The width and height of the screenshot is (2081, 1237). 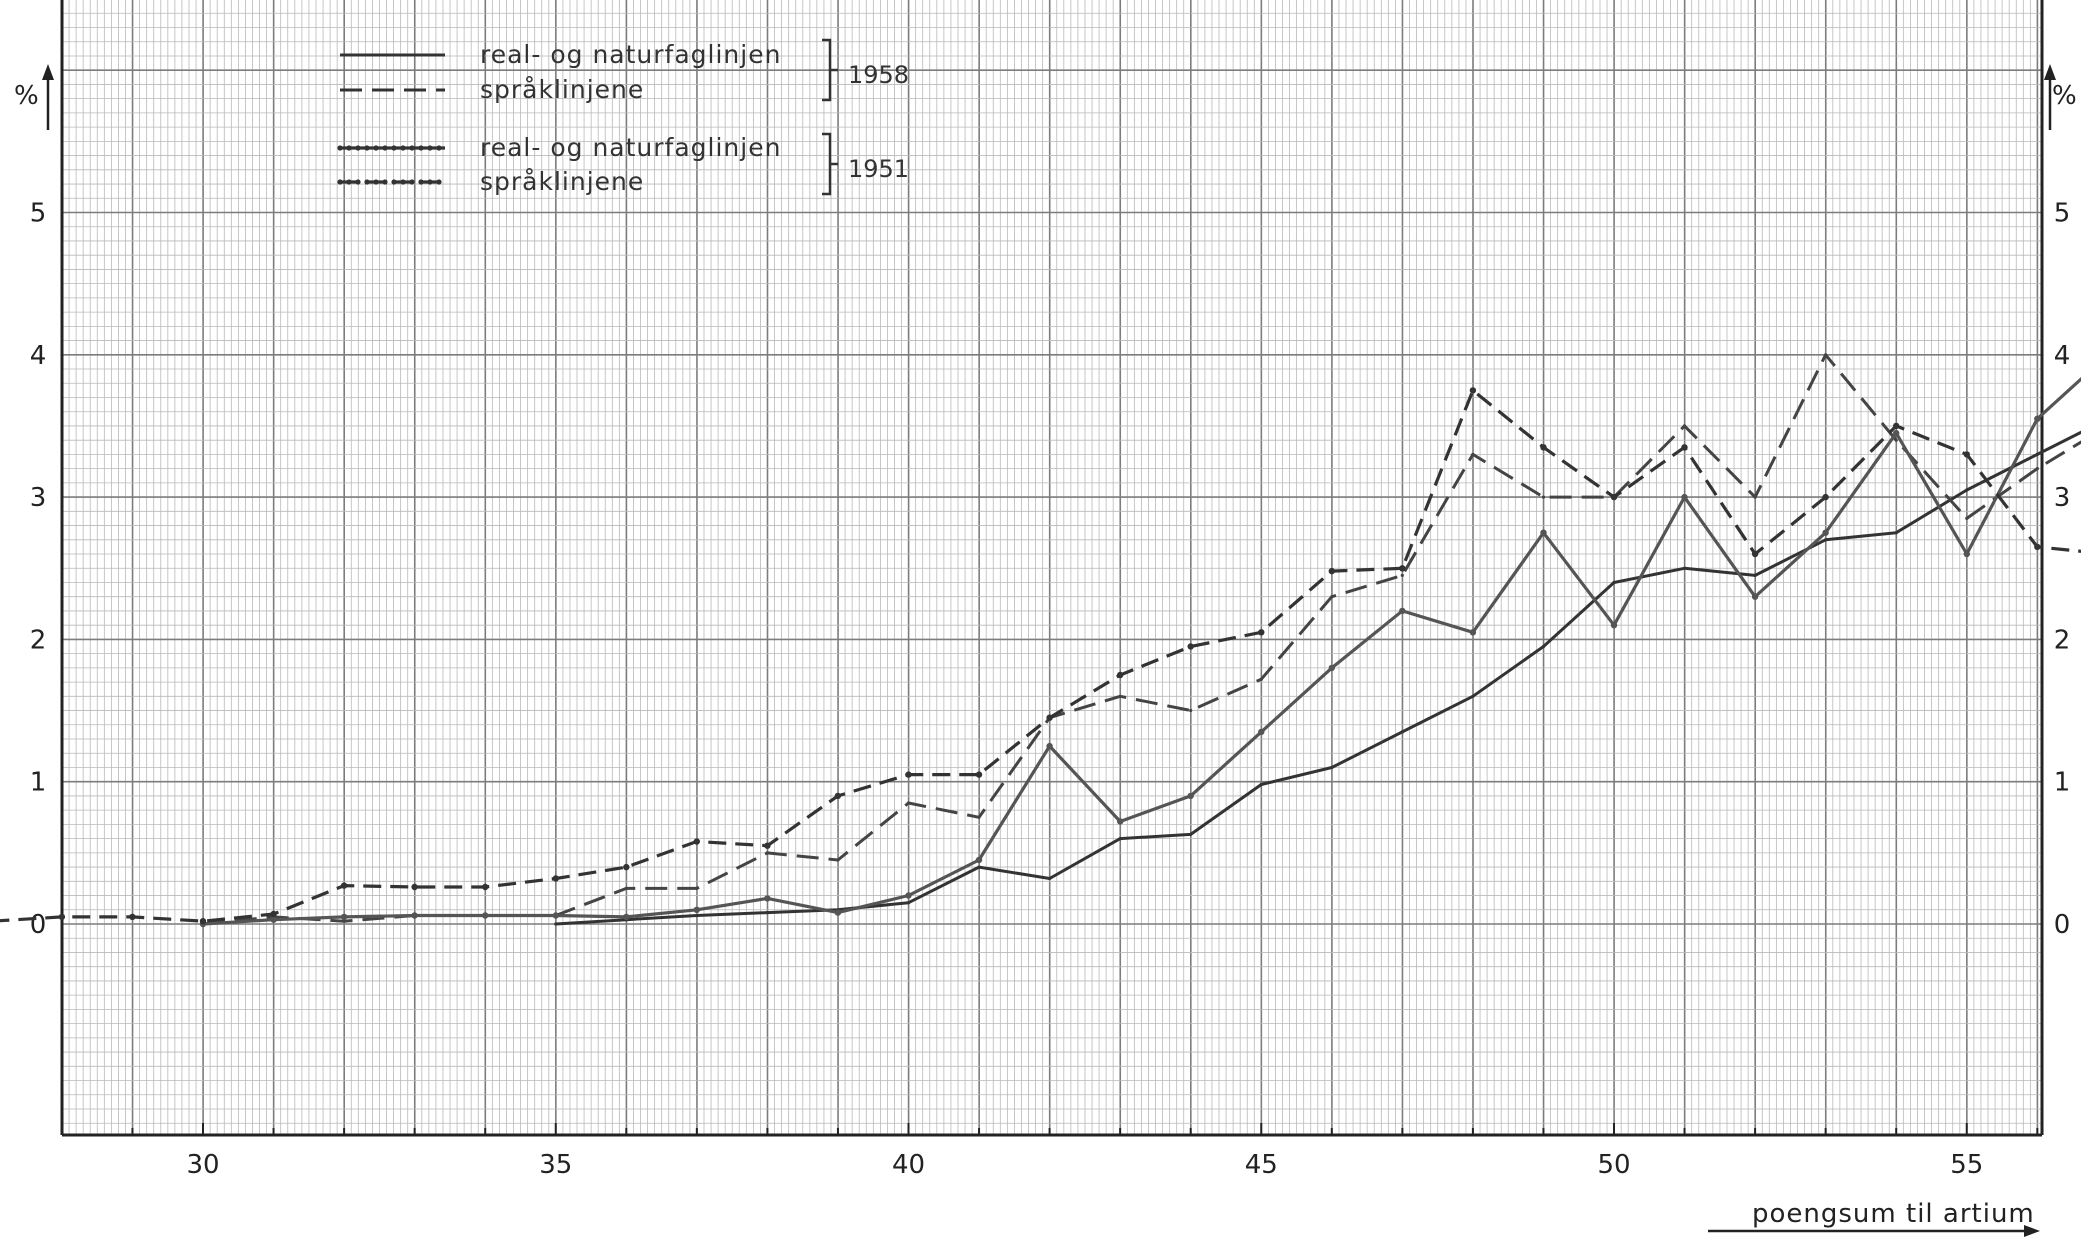 What do you see at coordinates (38, 498) in the screenshot?
I see `y-tick-label-left: 3` at bounding box center [38, 498].